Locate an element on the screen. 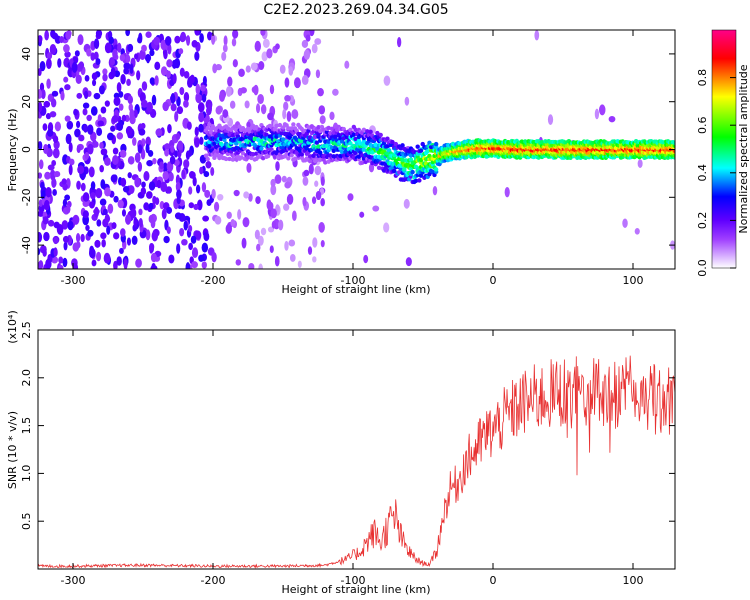 The height and width of the screenshot is (600, 750). y-tick-label: 40 is located at coordinates (26, 54).